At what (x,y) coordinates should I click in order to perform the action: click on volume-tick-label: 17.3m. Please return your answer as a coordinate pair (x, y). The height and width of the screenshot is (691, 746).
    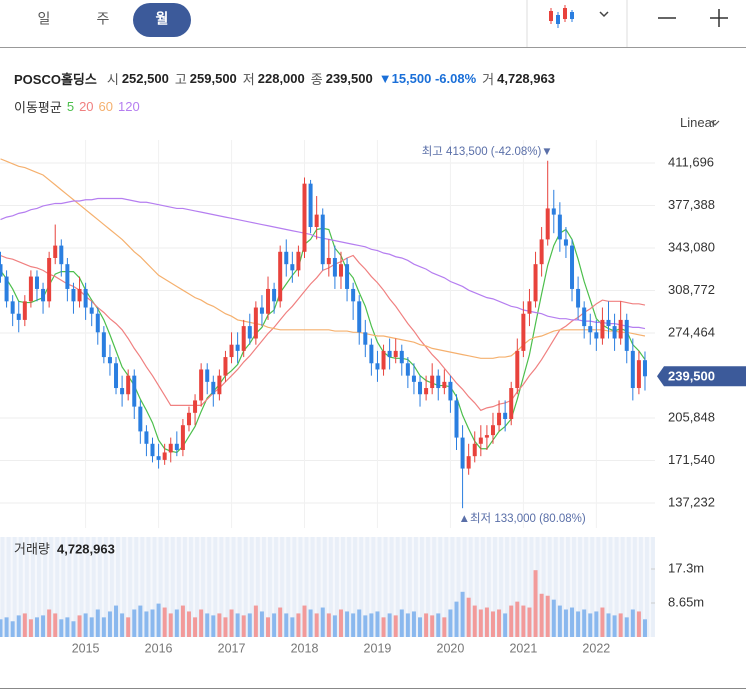
    Looking at the image, I should click on (686, 567).